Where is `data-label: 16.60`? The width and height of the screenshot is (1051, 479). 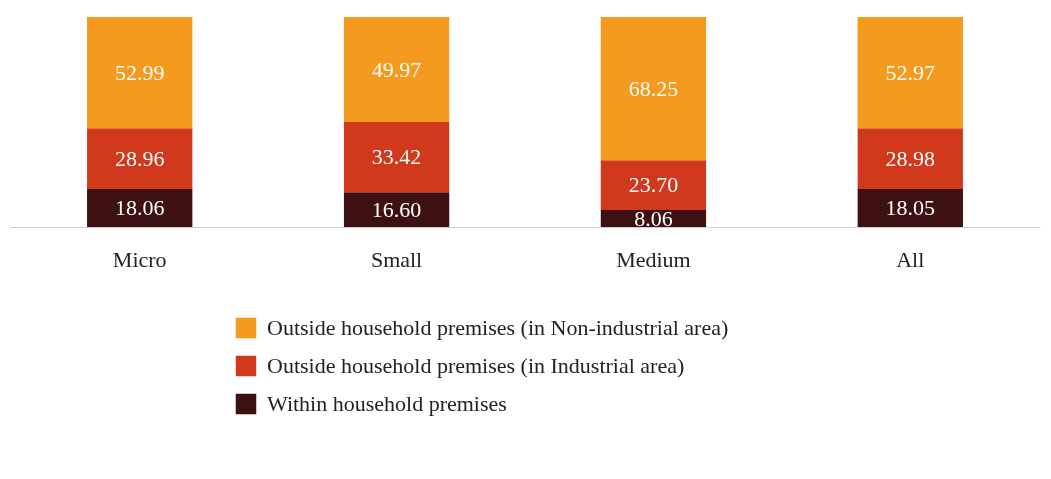 data-label: 16.60 is located at coordinates (396, 209).